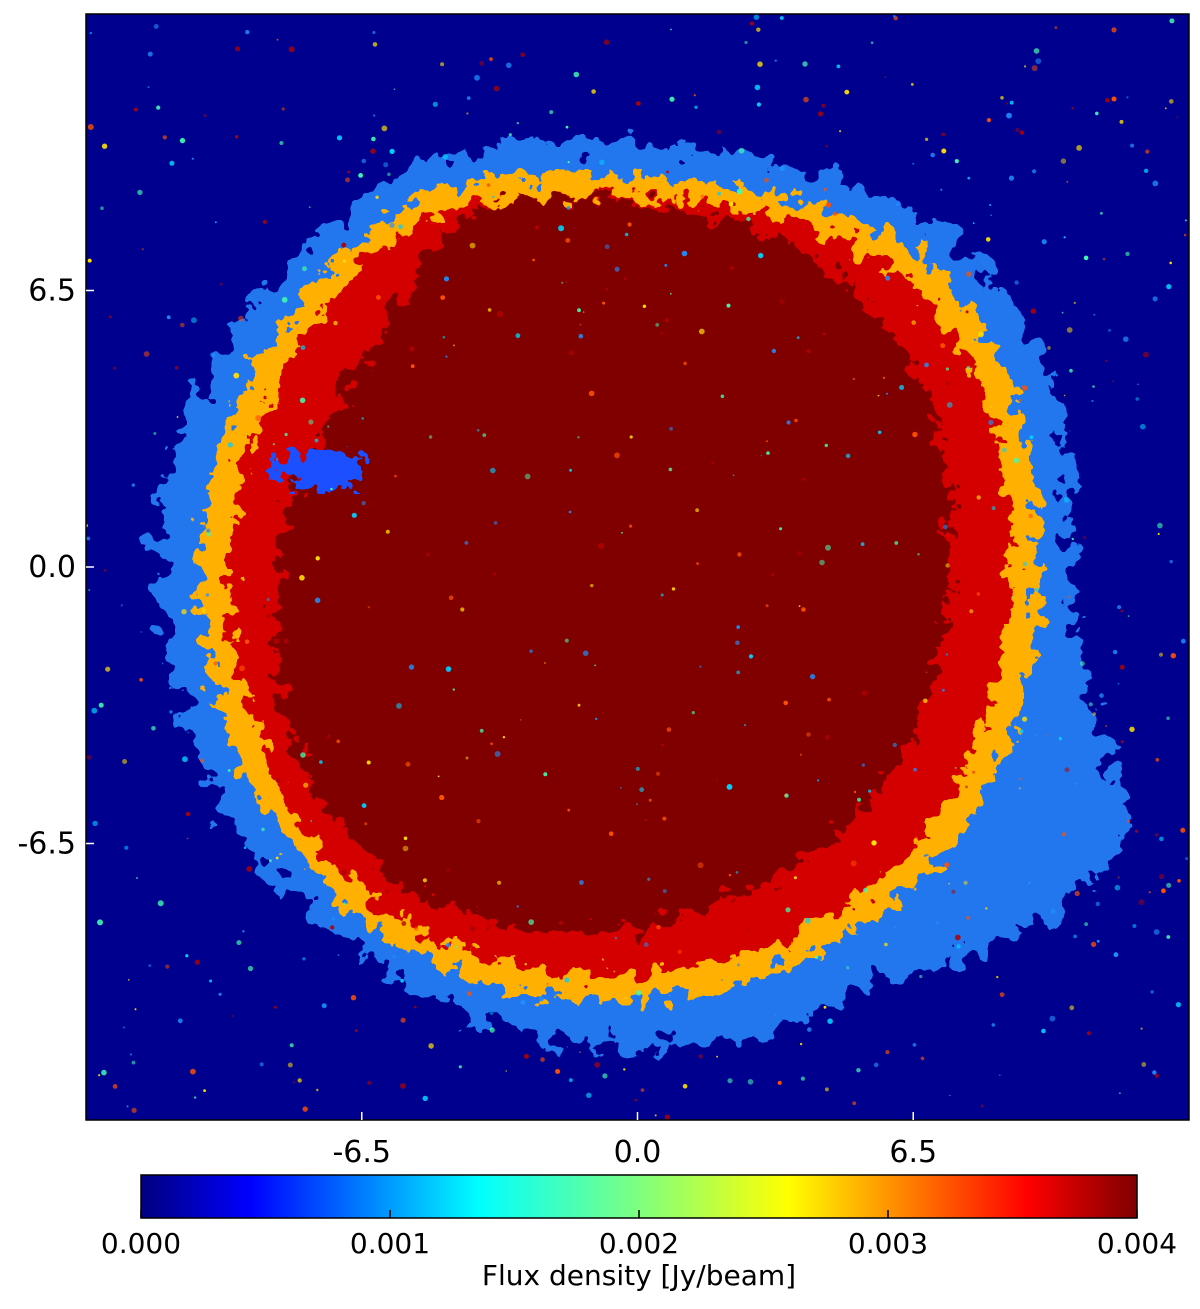 The height and width of the screenshot is (1309, 1200). I want to click on y-tick-label: 0.0, so click(52, 567).